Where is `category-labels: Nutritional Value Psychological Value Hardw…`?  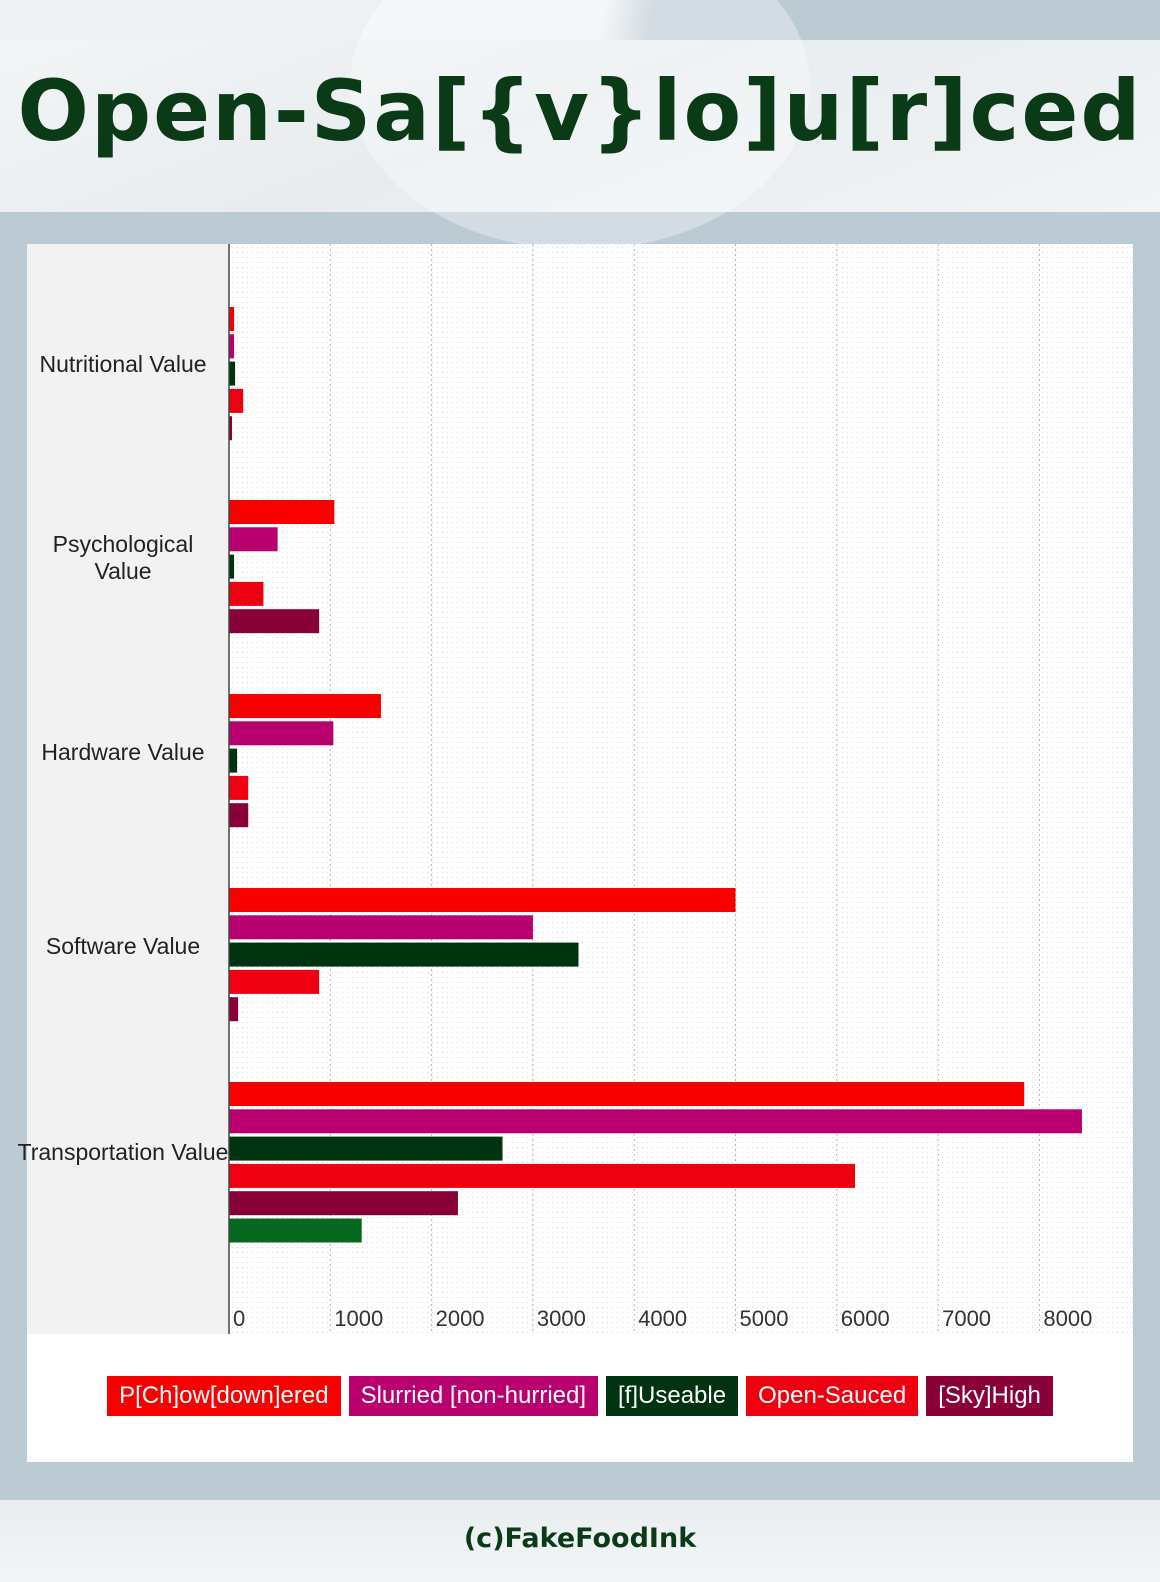 category-labels: Nutritional Value Psychological Value Hardw… is located at coordinates (123, 758).